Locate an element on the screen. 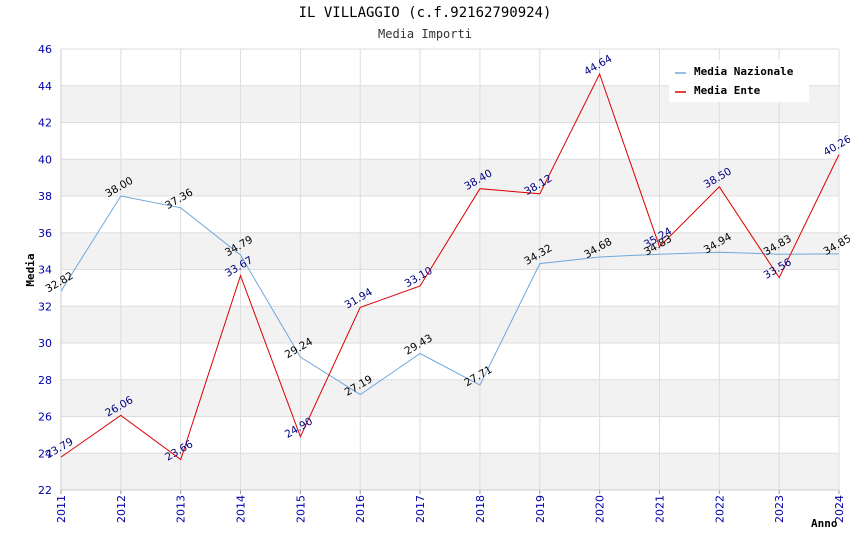 The image size is (850, 550). x-tick-label: 2017 is located at coordinates (420, 509).